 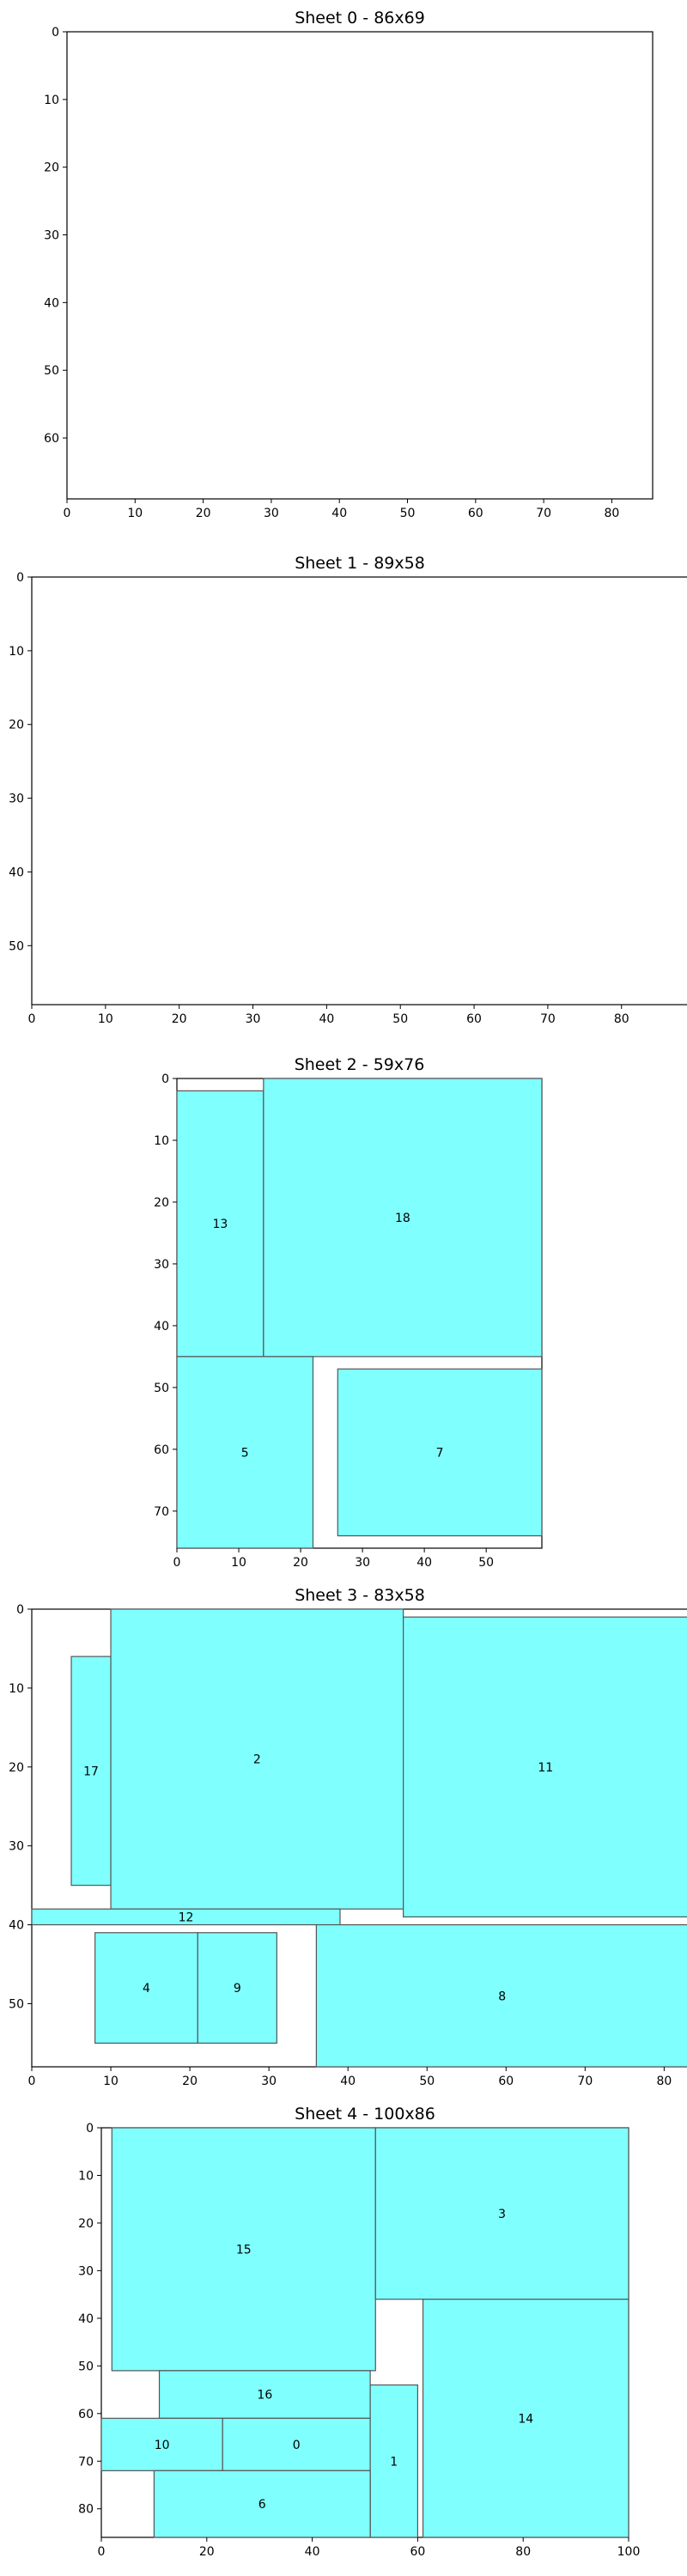 I want to click on piece-label: 10, so click(x=162, y=2445).